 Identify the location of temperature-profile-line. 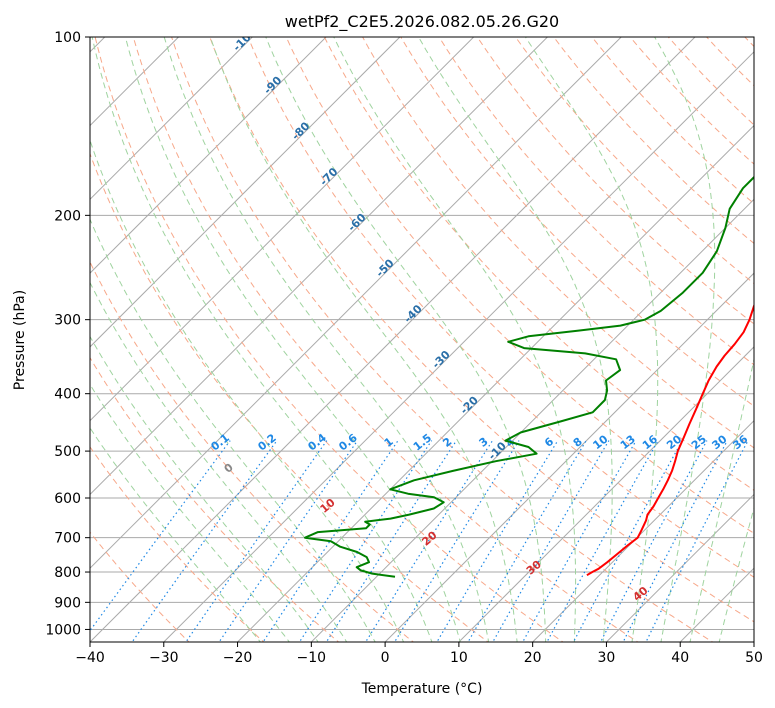
(670, 440).